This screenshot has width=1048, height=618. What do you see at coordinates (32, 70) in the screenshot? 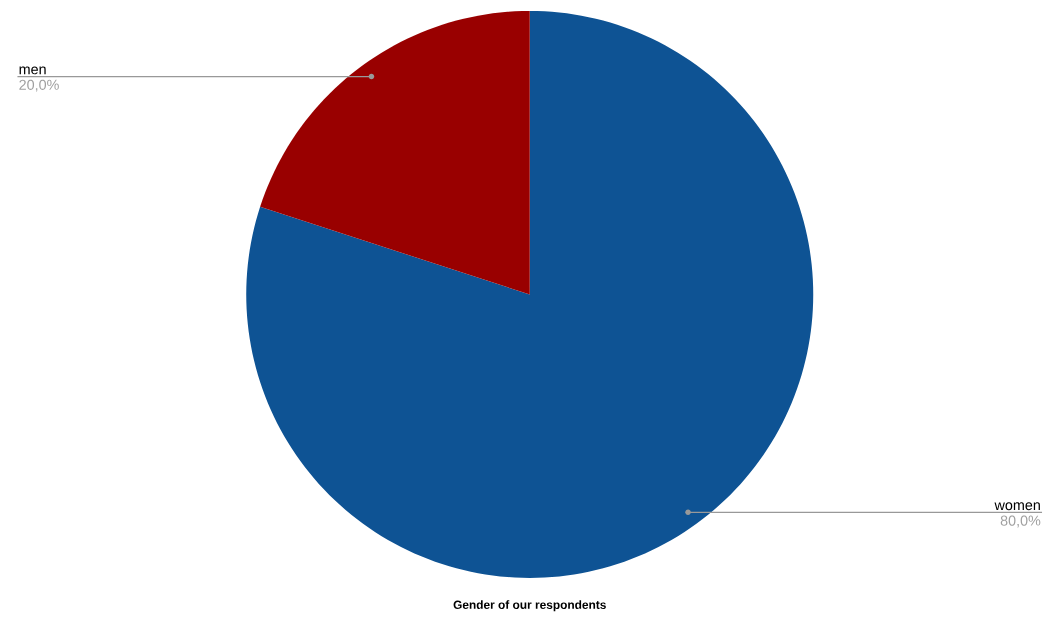
I see `slice-label: men` at bounding box center [32, 70].